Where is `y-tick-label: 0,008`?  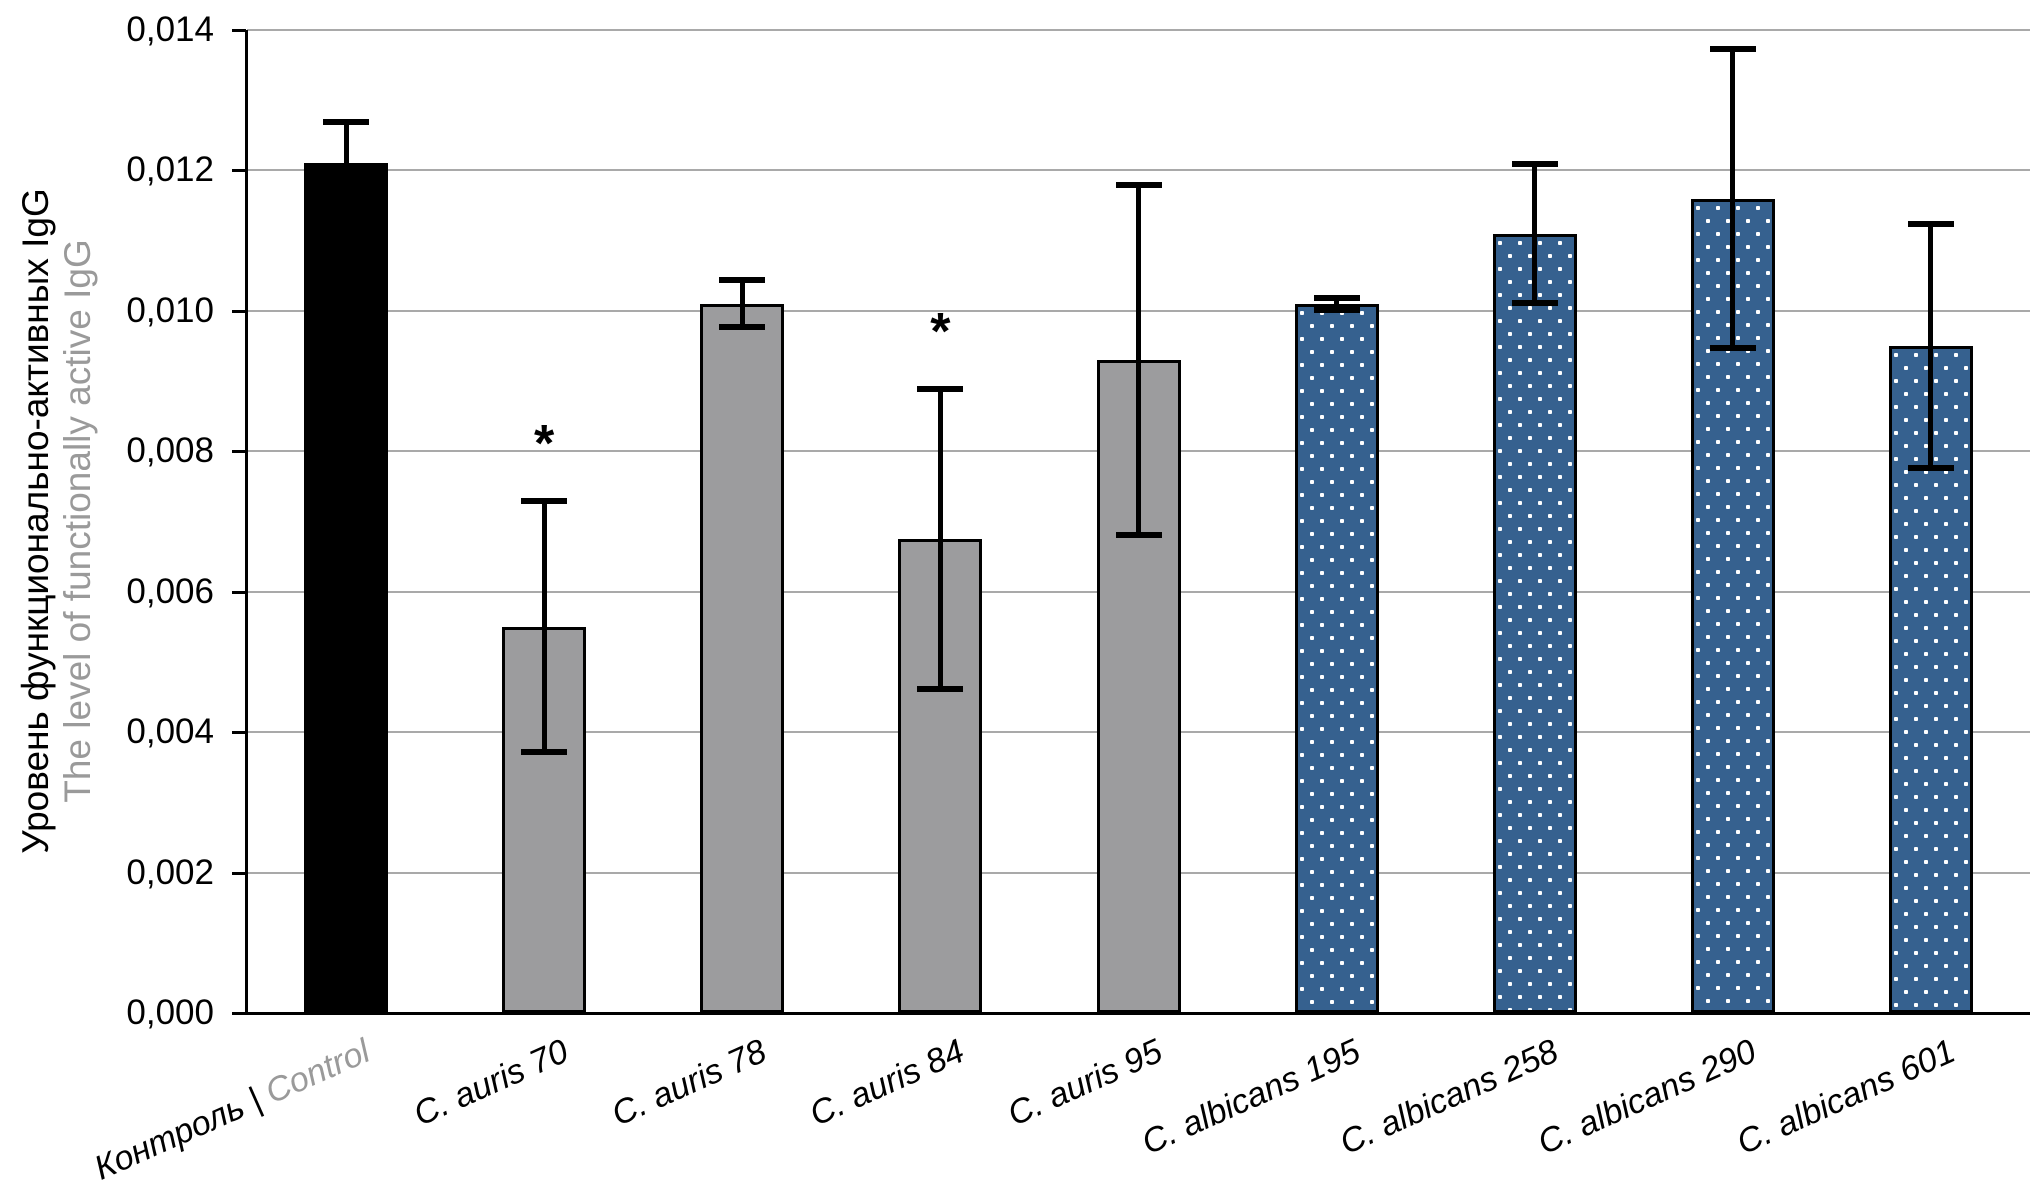 y-tick-label: 0,008 is located at coordinates (170, 451).